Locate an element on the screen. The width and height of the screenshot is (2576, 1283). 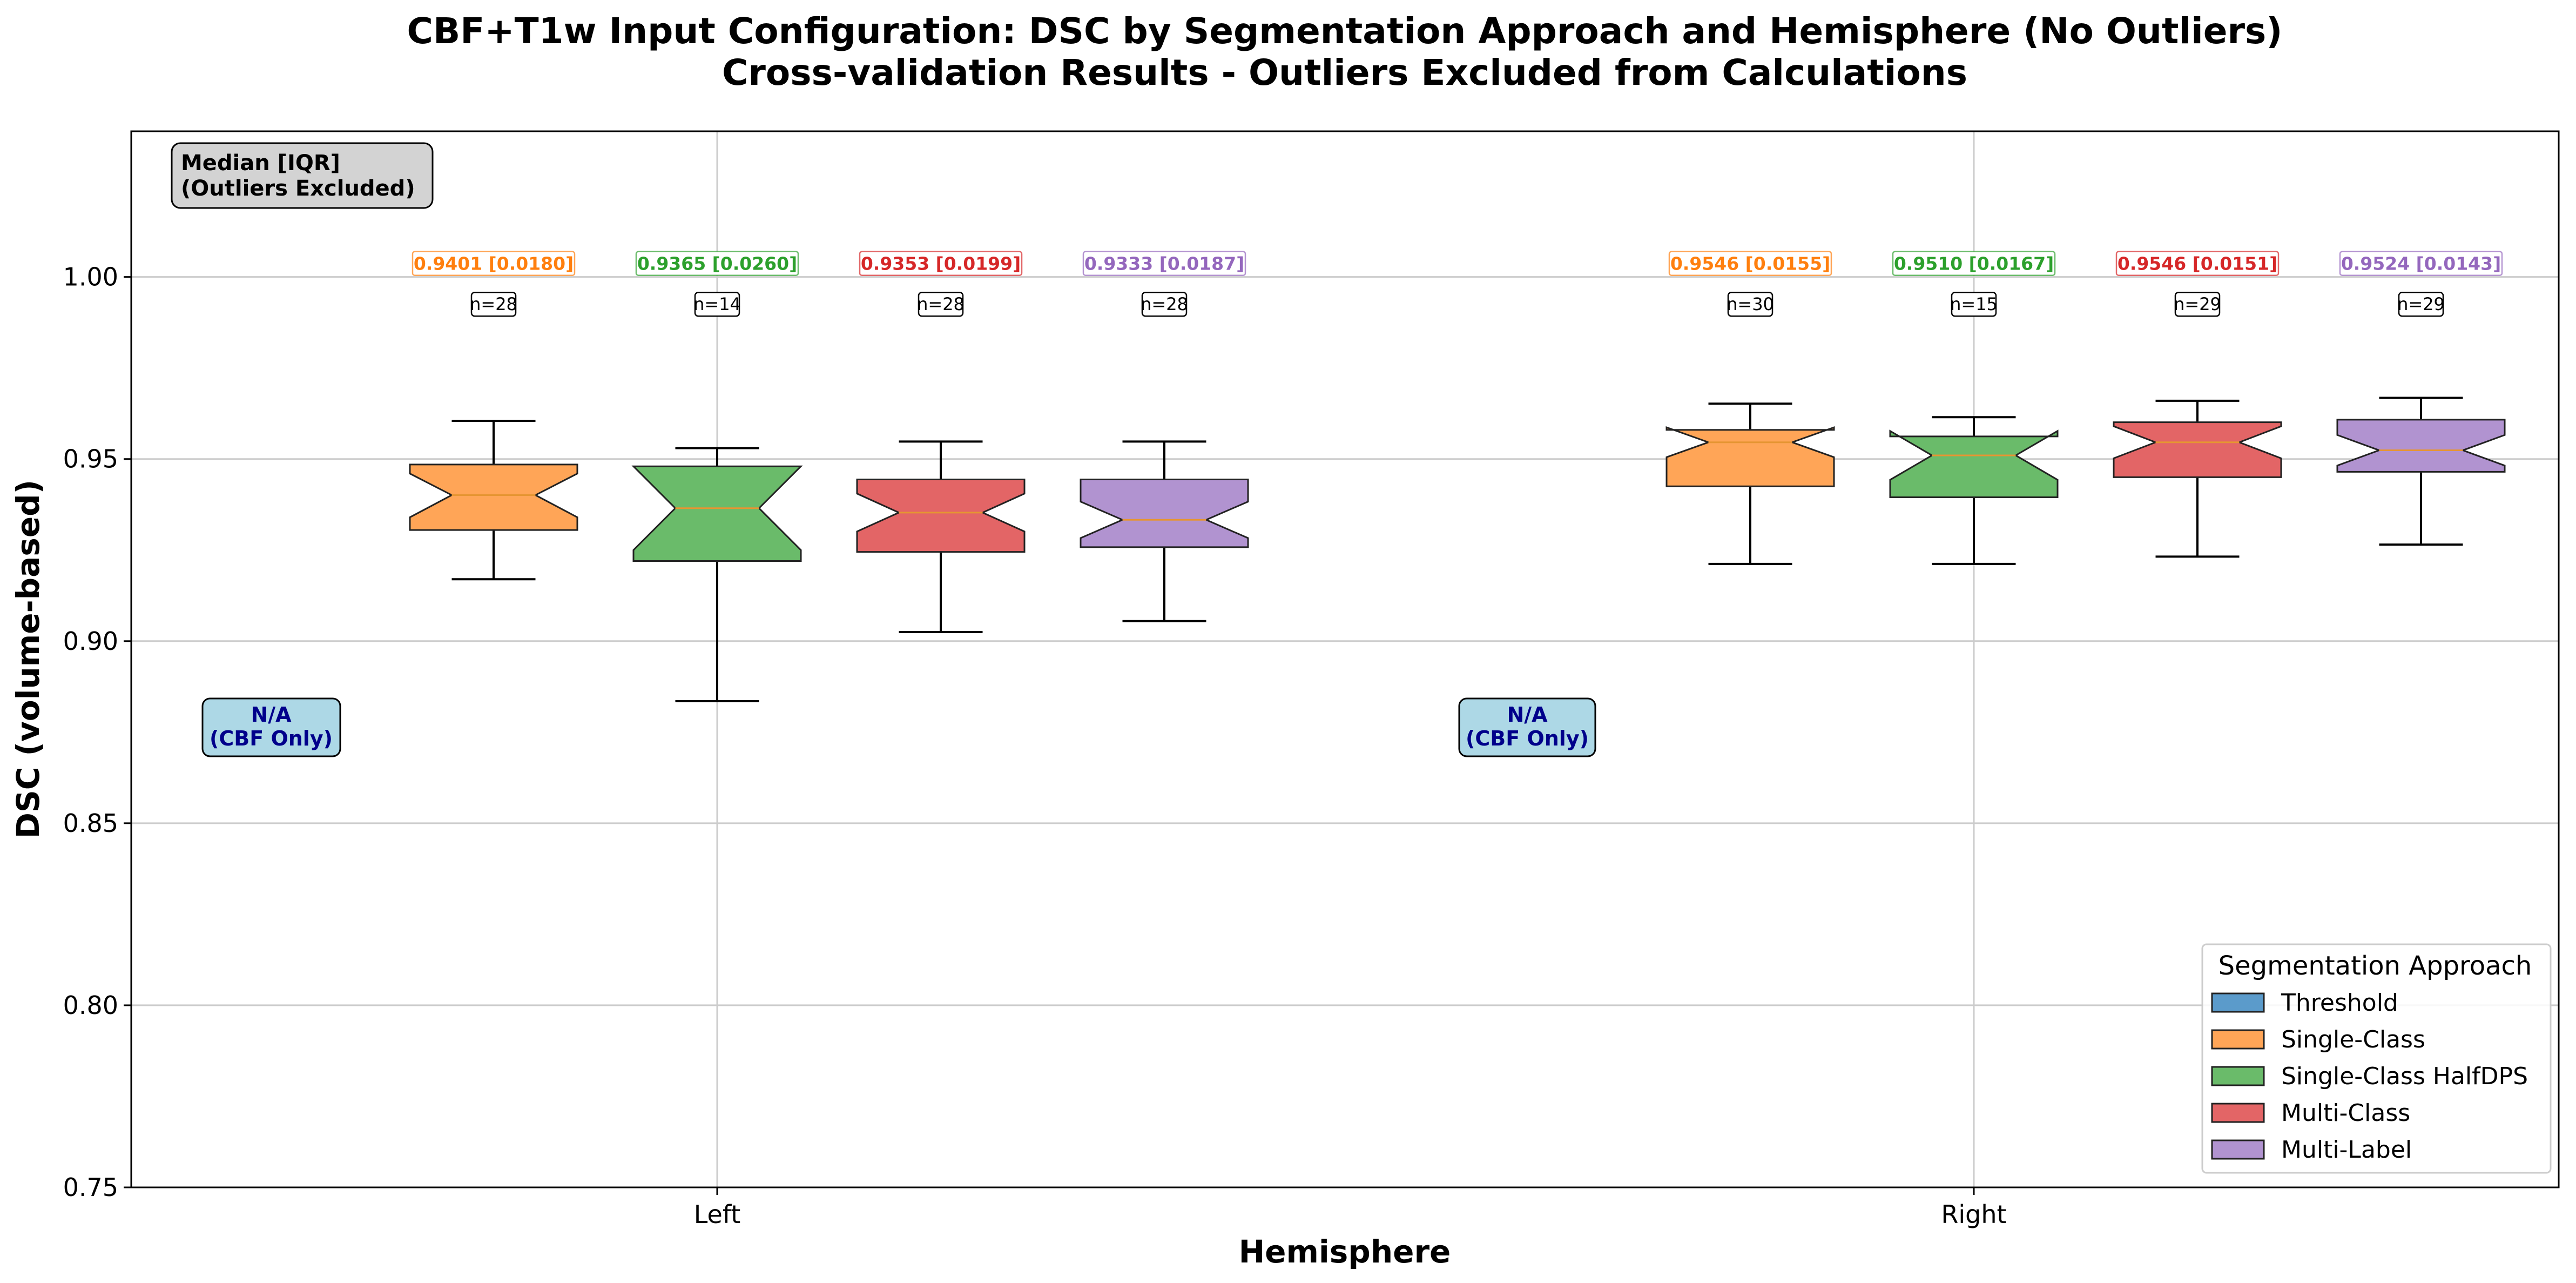
n-label: n=15 is located at coordinates (1974, 304).